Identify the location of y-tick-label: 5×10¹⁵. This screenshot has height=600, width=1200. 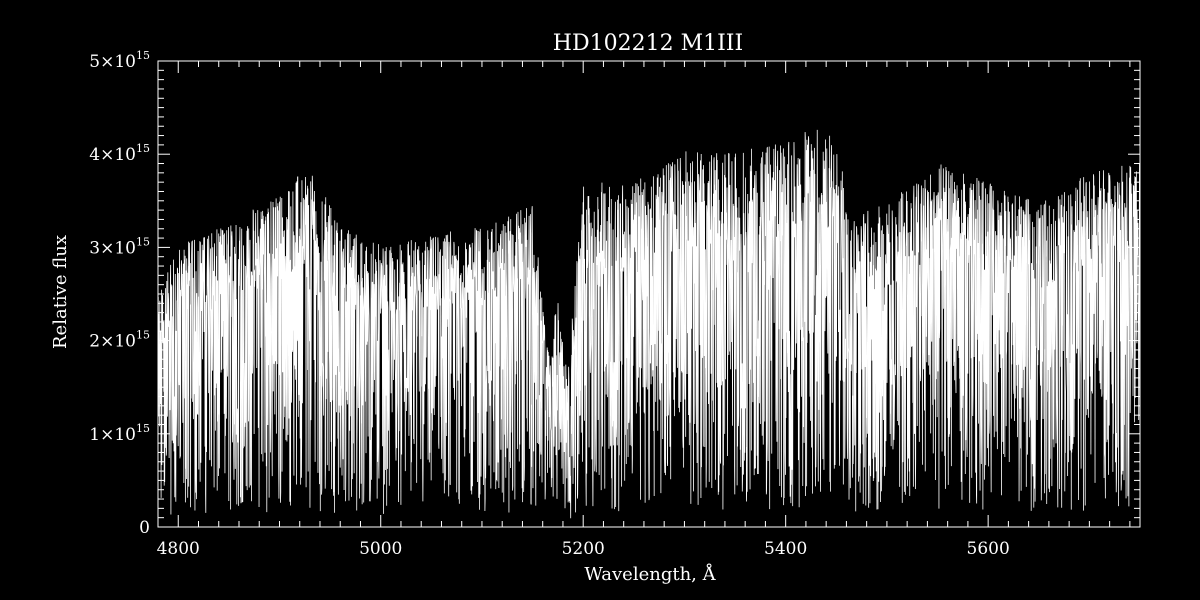
(119, 60).